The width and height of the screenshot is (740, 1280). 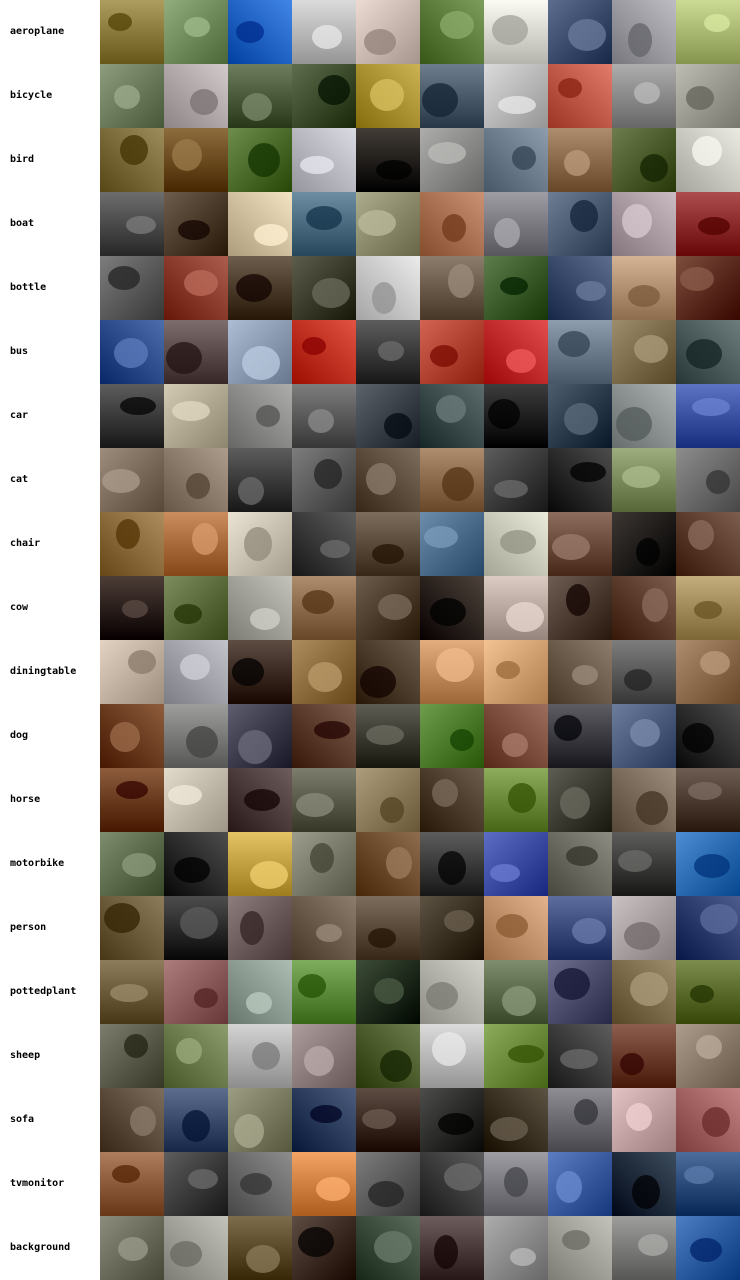 I want to click on class-row-dog: dog, so click(x=370, y=736).